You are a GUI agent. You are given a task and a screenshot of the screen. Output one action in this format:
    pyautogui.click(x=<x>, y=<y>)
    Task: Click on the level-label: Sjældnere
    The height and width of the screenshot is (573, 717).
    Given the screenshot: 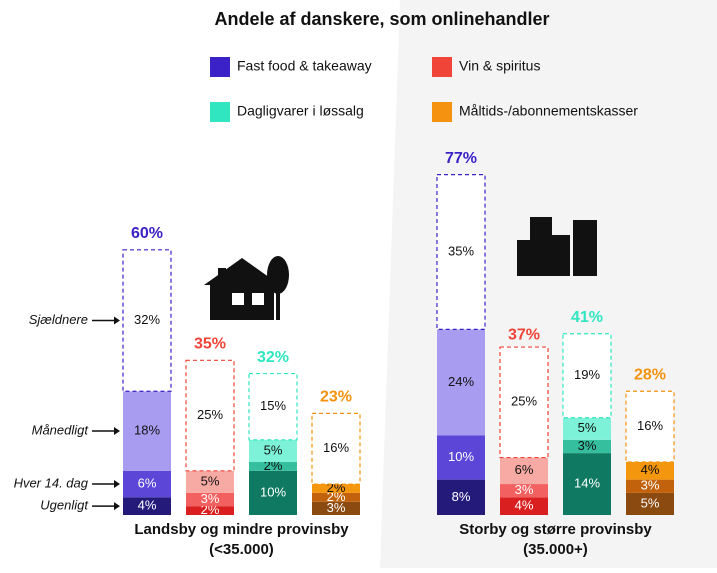 What is the action you would take?
    pyautogui.click(x=58, y=319)
    